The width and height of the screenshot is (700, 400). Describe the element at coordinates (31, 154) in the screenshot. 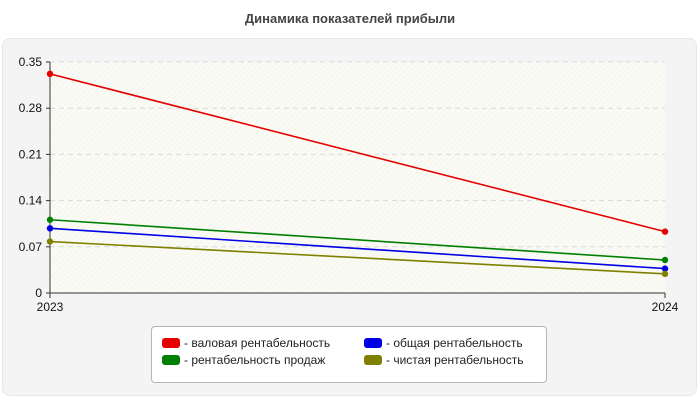

I see `y-tick-label: 0.21` at that location.